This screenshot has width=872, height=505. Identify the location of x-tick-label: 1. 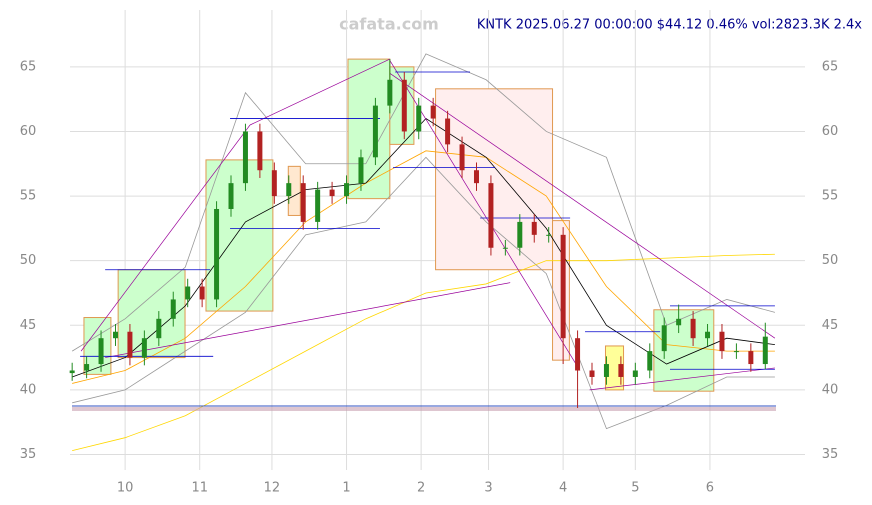
(346, 488).